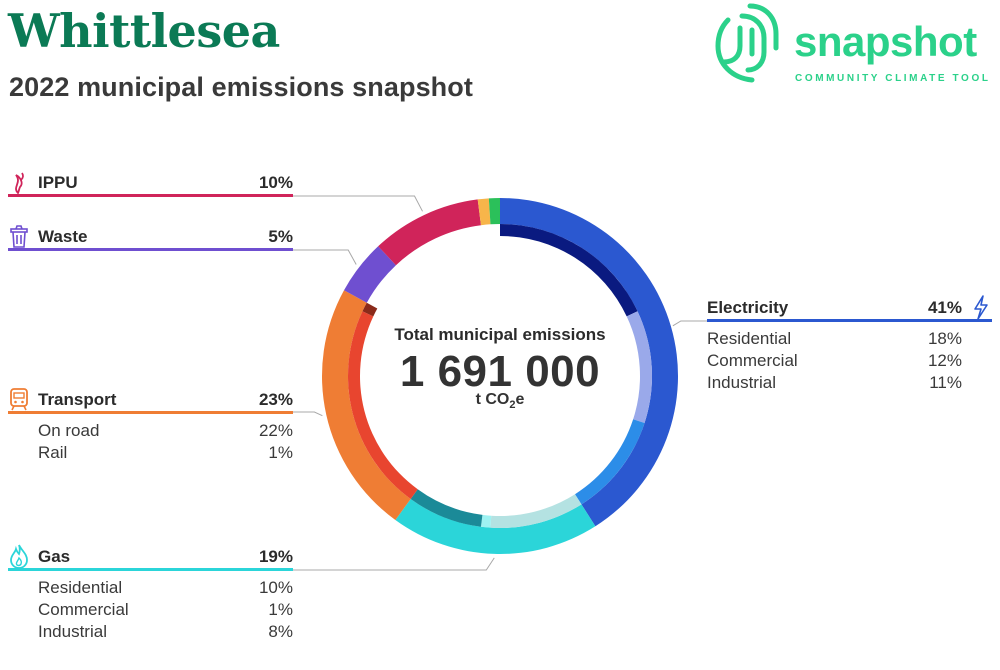  What do you see at coordinates (19, 556) in the screenshot?
I see `flame-icon` at bounding box center [19, 556].